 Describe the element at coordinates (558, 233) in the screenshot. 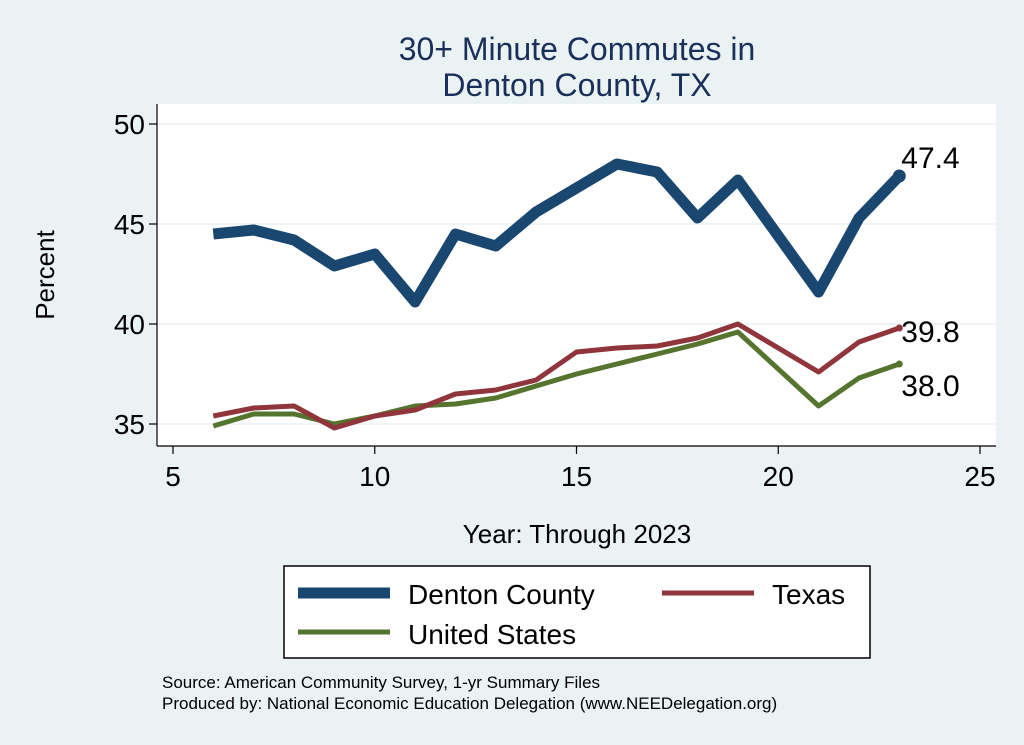

I see `series-line-denton-county` at that location.